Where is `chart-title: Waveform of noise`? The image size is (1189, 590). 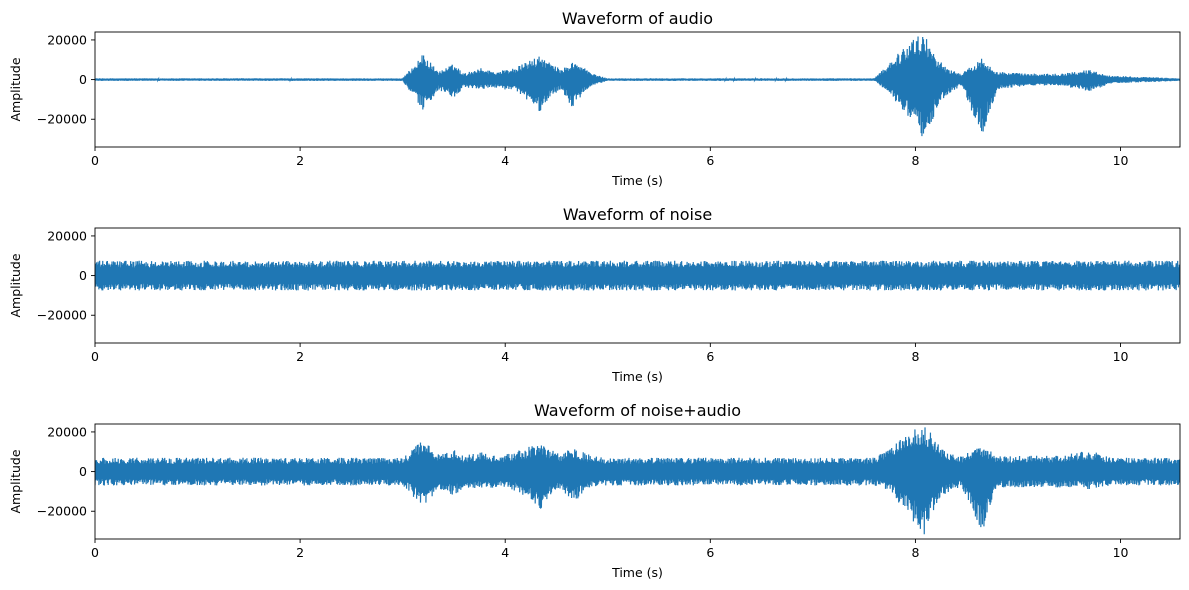
chart-title: Waveform of noise is located at coordinates (637, 214).